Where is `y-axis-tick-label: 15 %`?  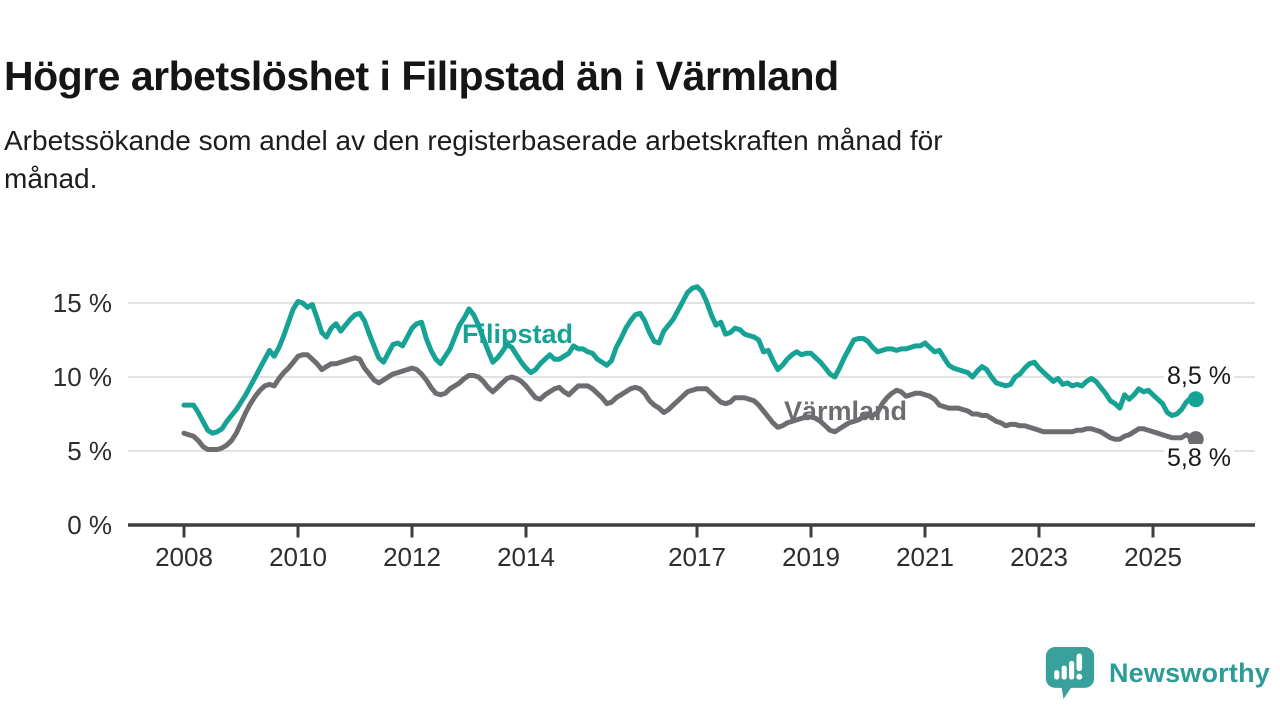
y-axis-tick-label: 15 % is located at coordinates (82, 303).